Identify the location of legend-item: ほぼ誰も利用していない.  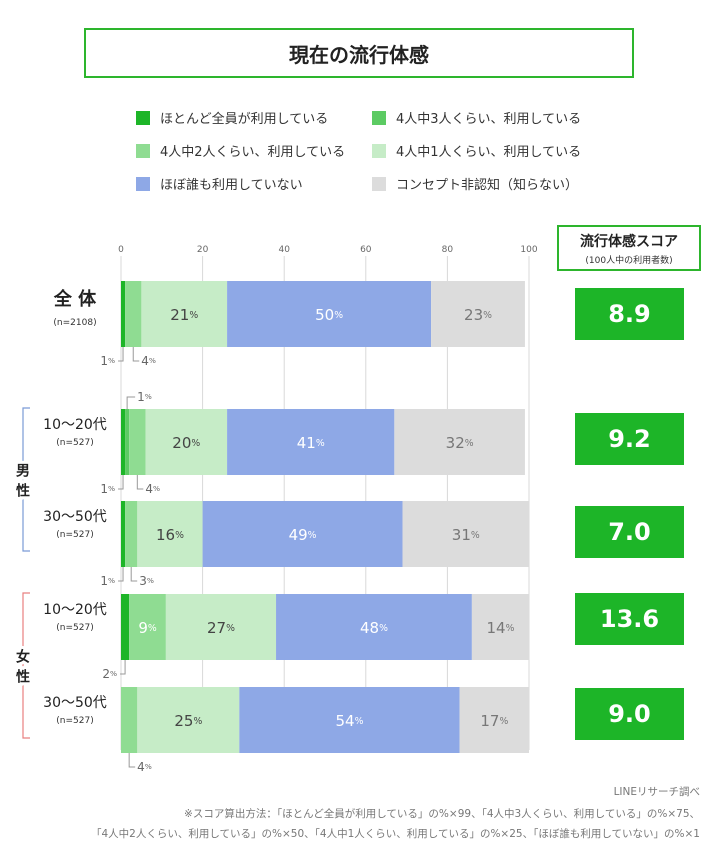
(219, 183).